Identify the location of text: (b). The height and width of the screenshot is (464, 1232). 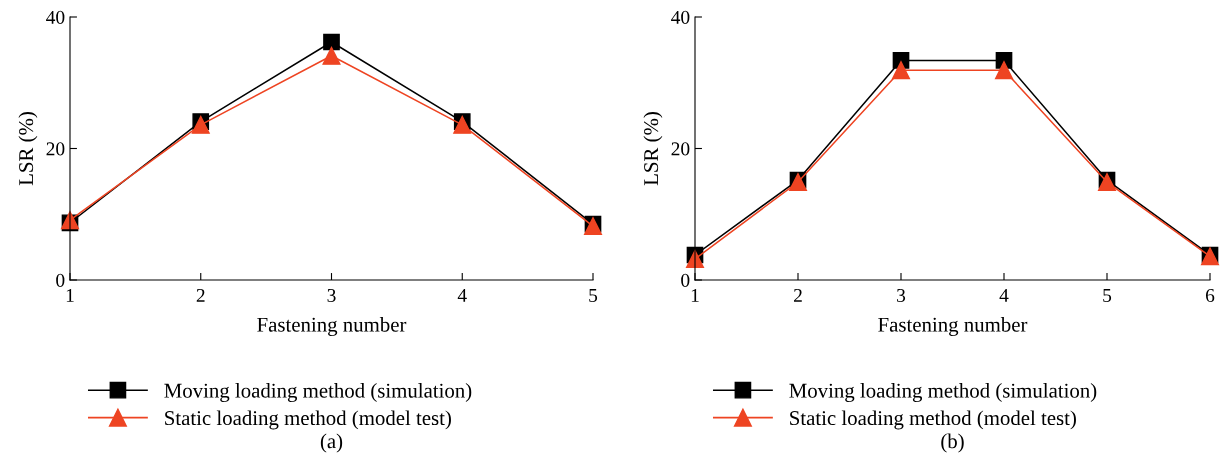
(952, 443).